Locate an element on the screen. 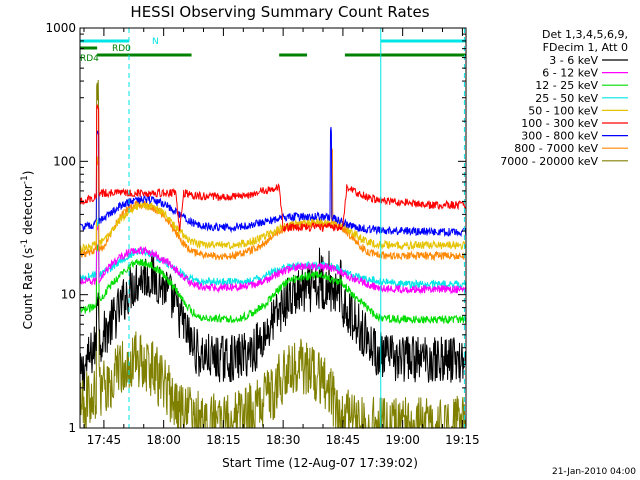 The height and width of the screenshot is (480, 640). legend-header-line1: Det 1,3,4,5,6,9, is located at coordinates (585, 34).